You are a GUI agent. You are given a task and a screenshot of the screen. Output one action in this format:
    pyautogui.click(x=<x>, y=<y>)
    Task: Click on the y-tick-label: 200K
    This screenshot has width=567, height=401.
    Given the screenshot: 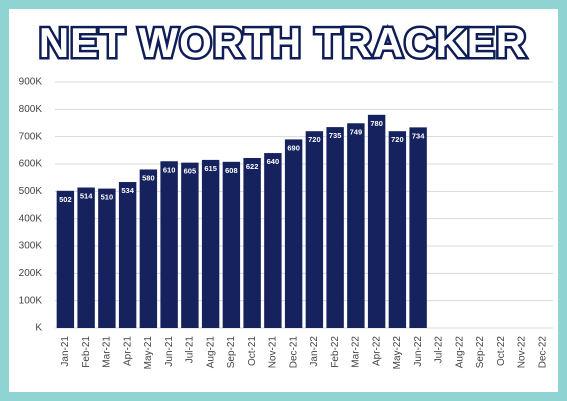 What is the action you would take?
    pyautogui.click(x=31, y=273)
    